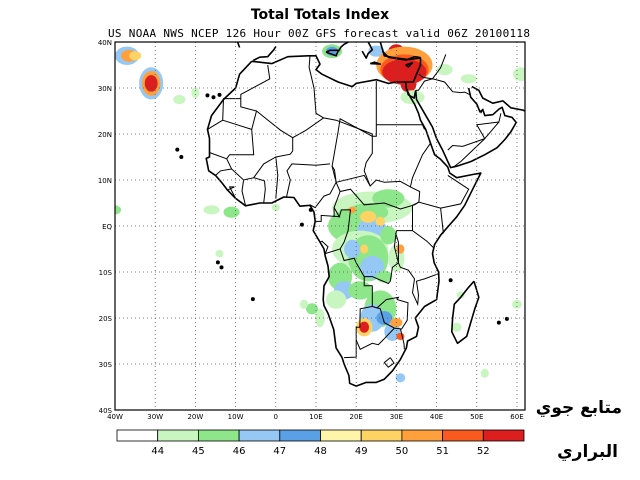 This screenshot has height=480, width=640. I want to click on lon-label: 10W, so click(236, 417).